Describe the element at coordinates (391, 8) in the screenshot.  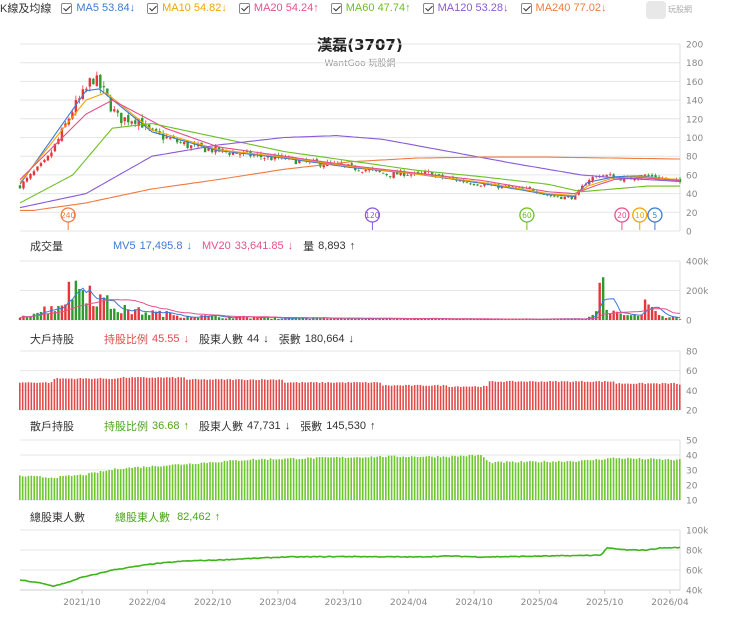
I see `ma60-value: 47.74` at that location.